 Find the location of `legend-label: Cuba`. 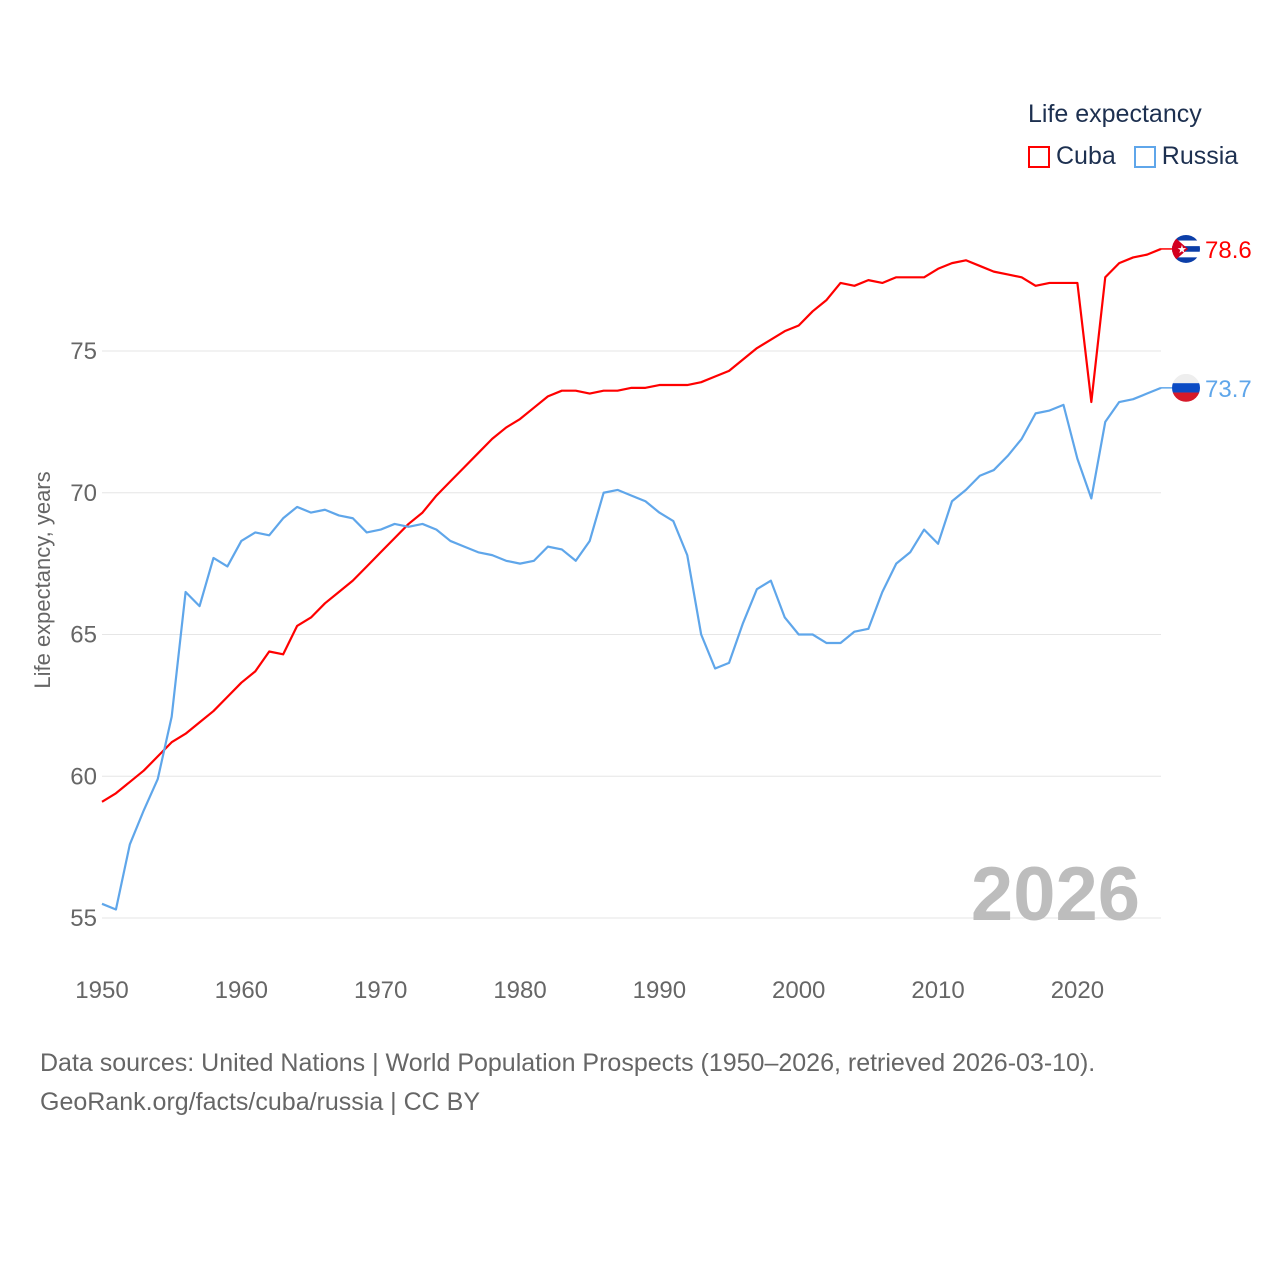

legend-label: Cuba is located at coordinates (1086, 156).